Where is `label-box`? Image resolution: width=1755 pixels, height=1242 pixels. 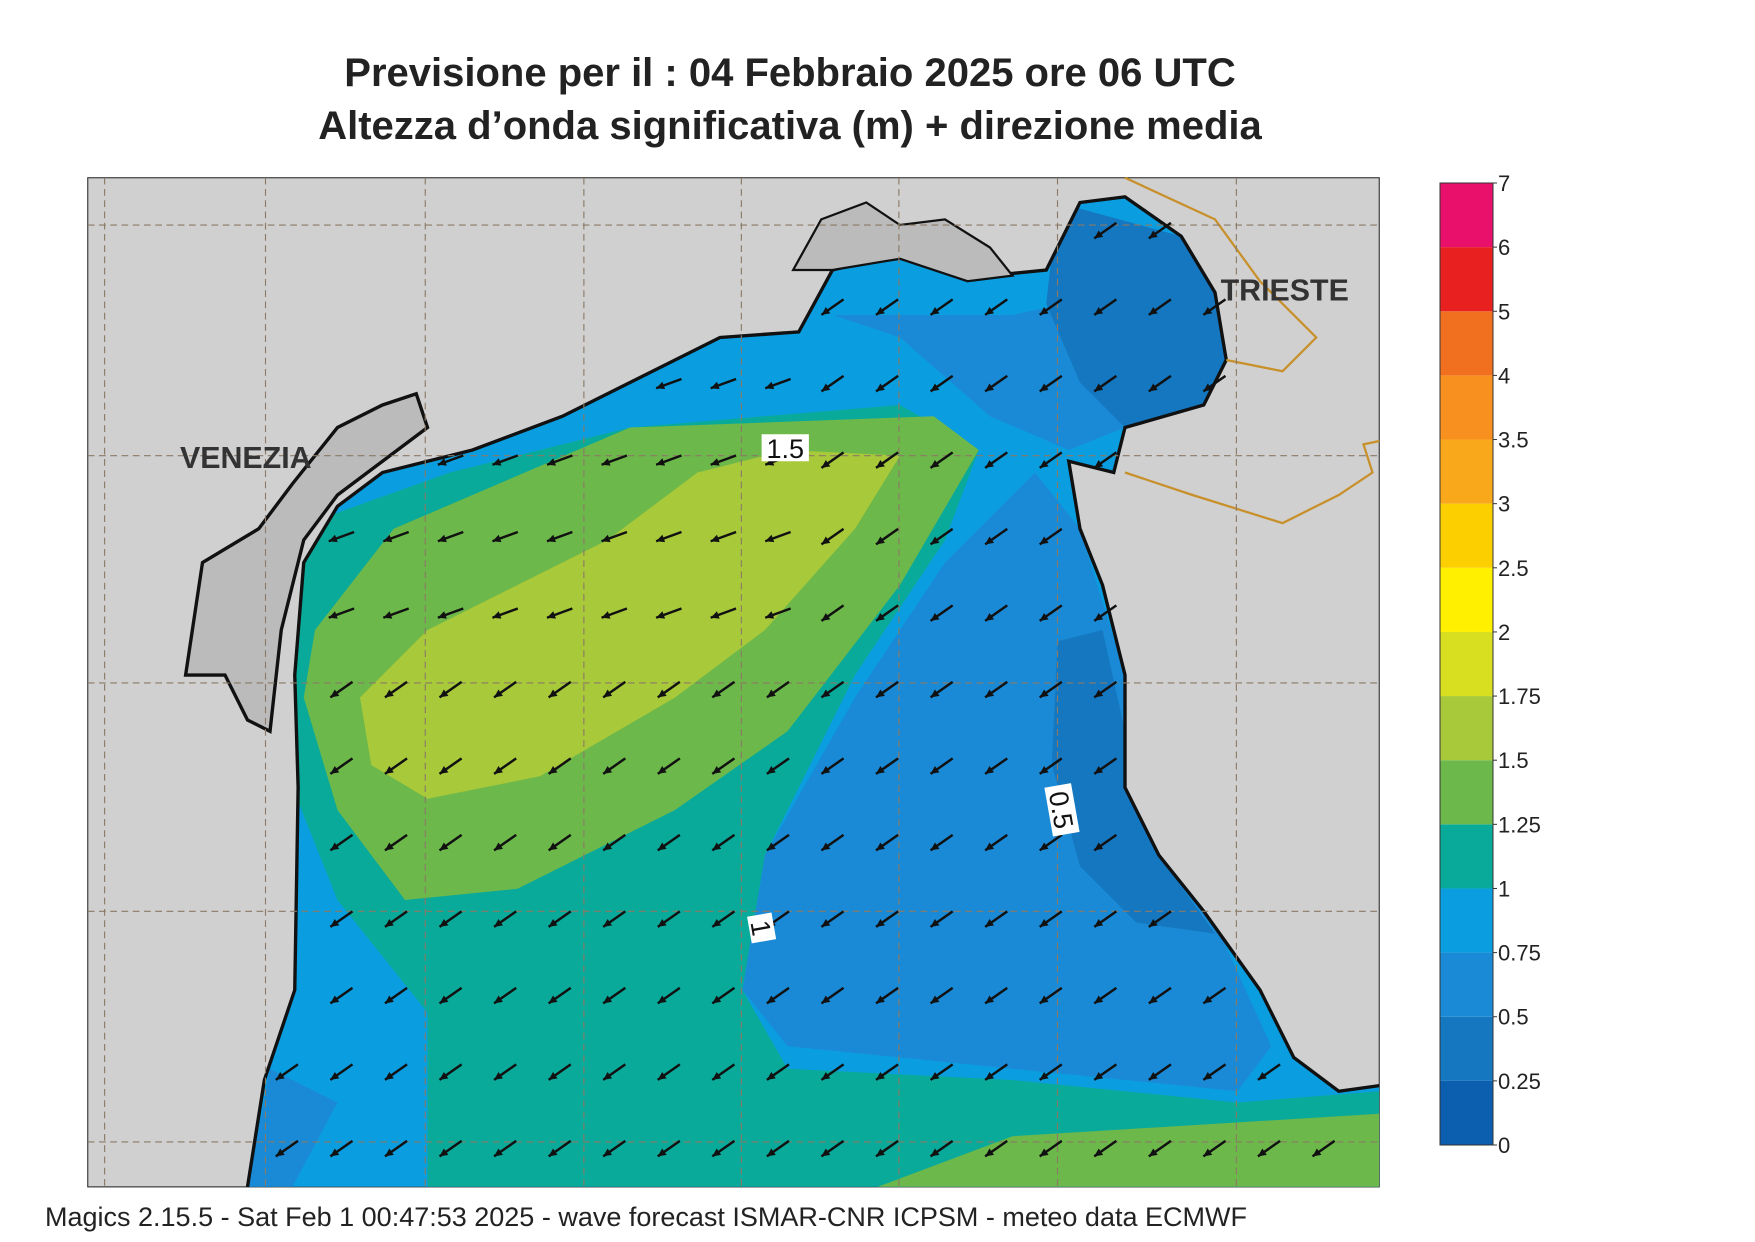
label-box is located at coordinates (785, 448).